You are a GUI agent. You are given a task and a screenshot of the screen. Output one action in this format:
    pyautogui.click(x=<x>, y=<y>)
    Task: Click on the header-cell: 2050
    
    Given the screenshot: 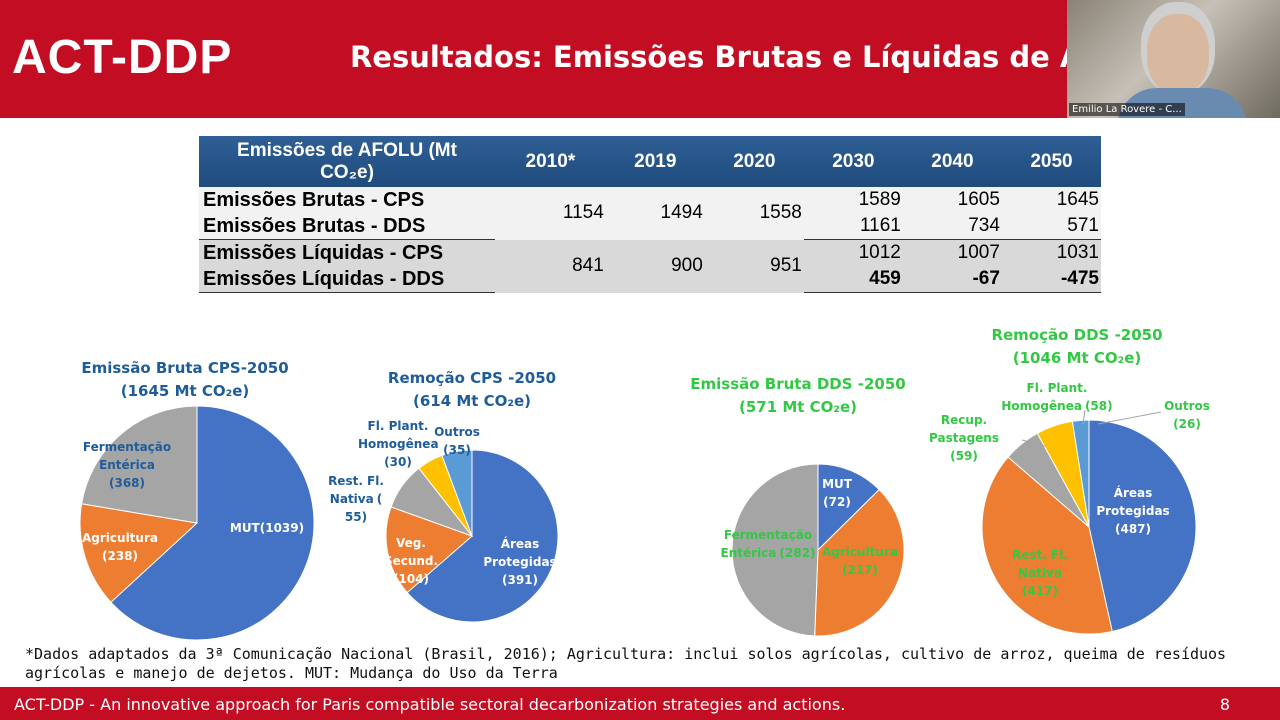 What is the action you would take?
    pyautogui.click(x=1051, y=161)
    